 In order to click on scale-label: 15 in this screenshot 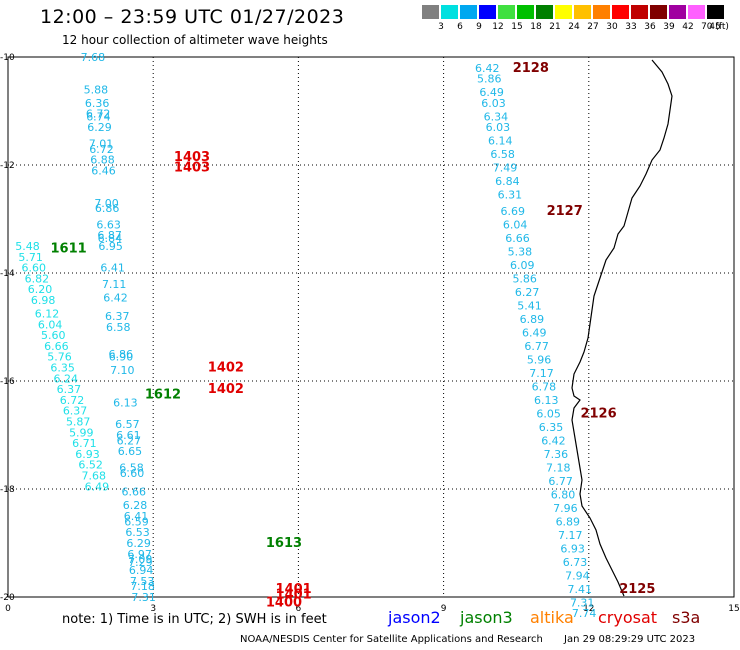, I will do `click(517, 27)`.